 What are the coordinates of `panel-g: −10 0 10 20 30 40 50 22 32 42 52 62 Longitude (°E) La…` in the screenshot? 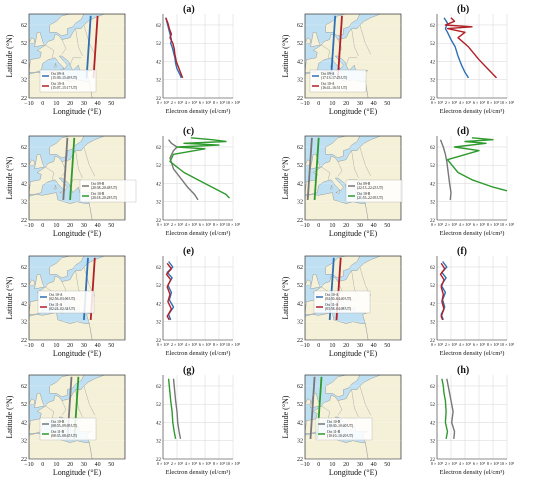 It's located at (123, 421).